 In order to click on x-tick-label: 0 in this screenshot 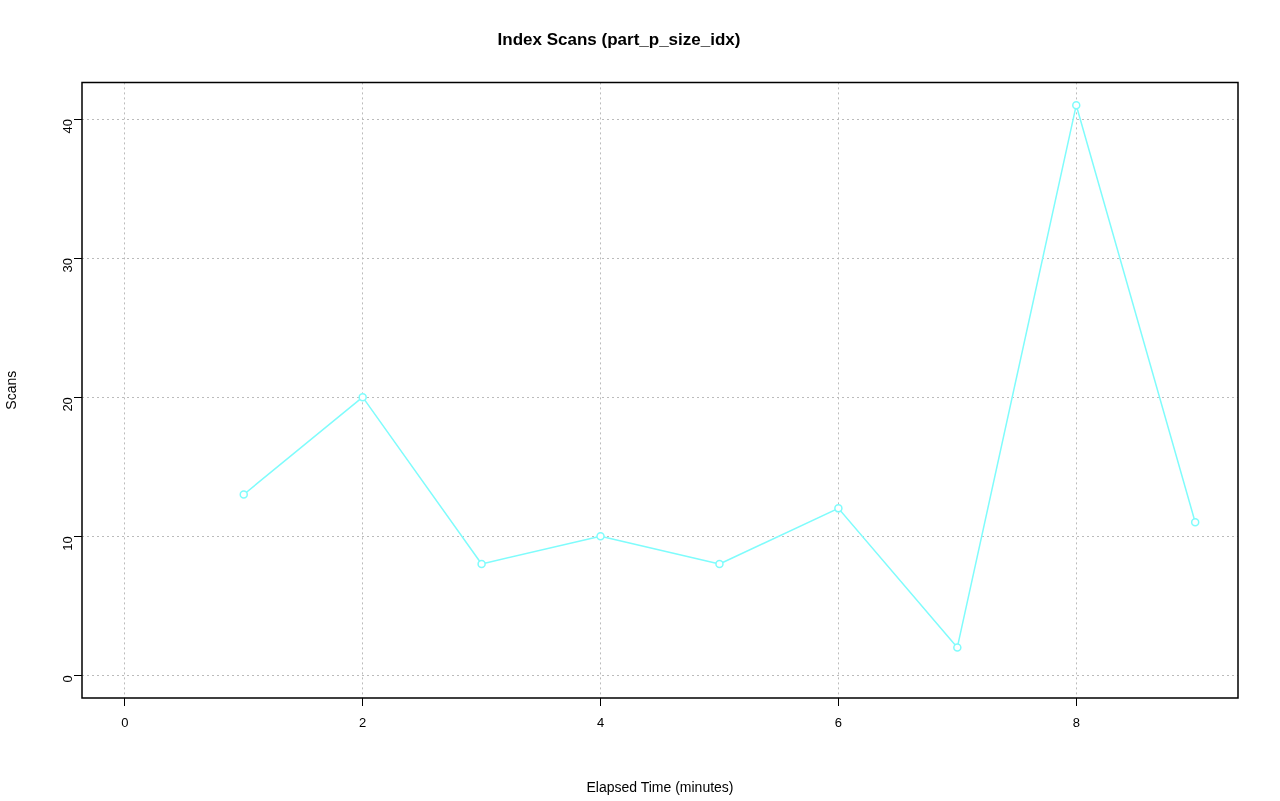, I will do `click(125, 723)`.